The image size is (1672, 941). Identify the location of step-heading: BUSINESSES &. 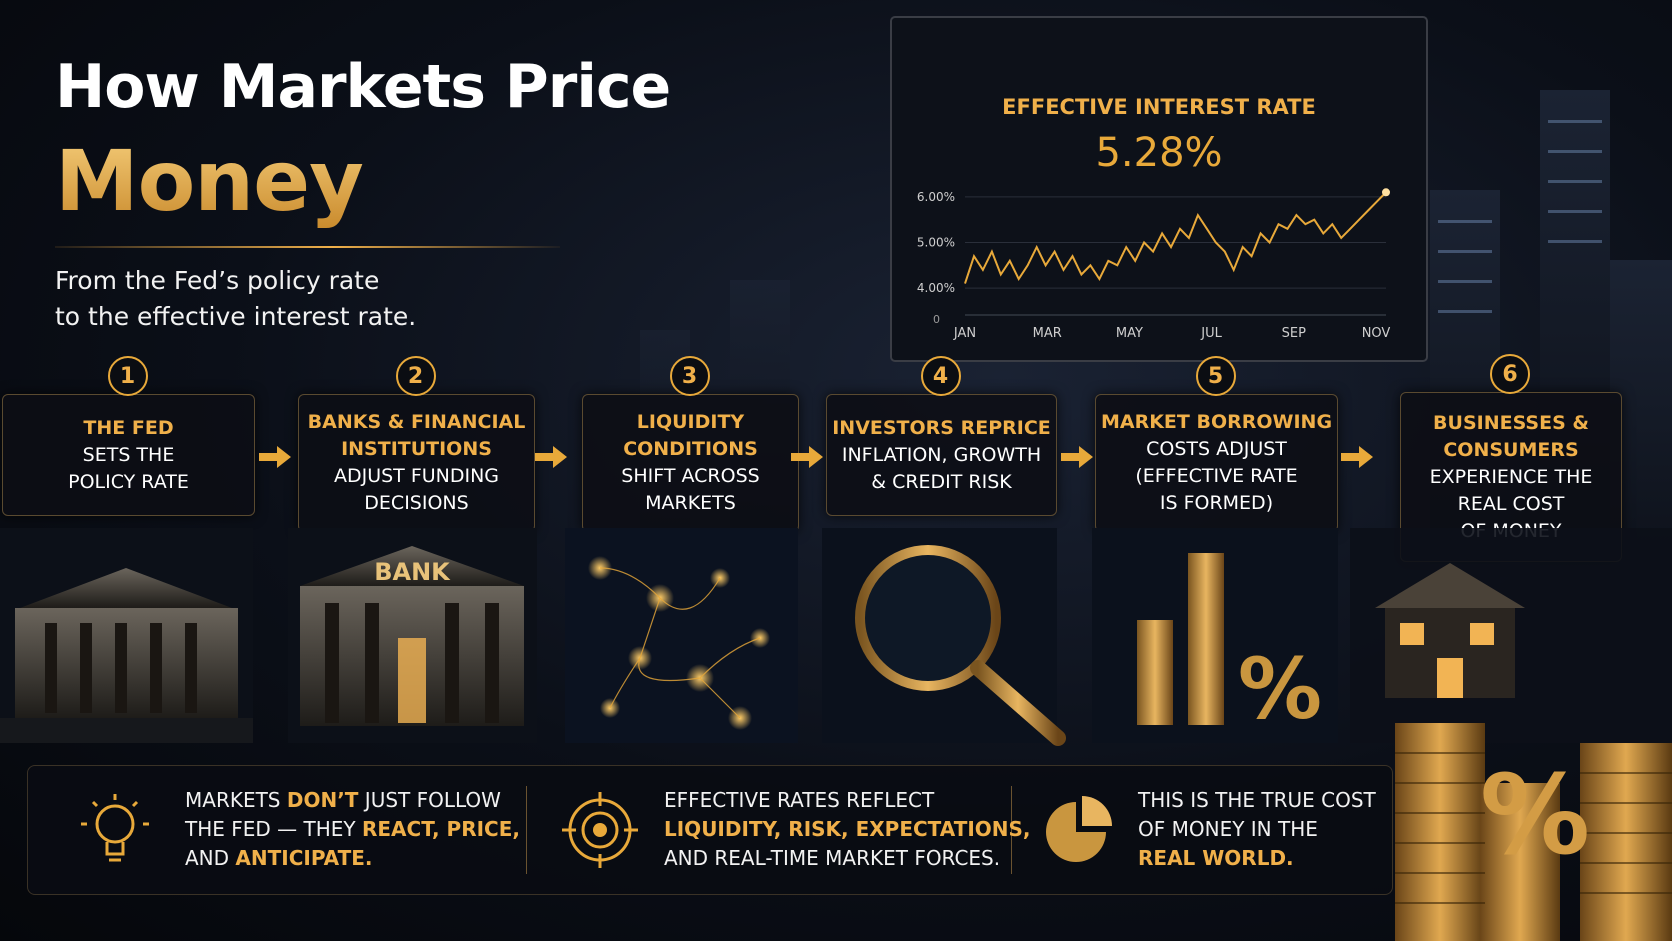
(1511, 422).